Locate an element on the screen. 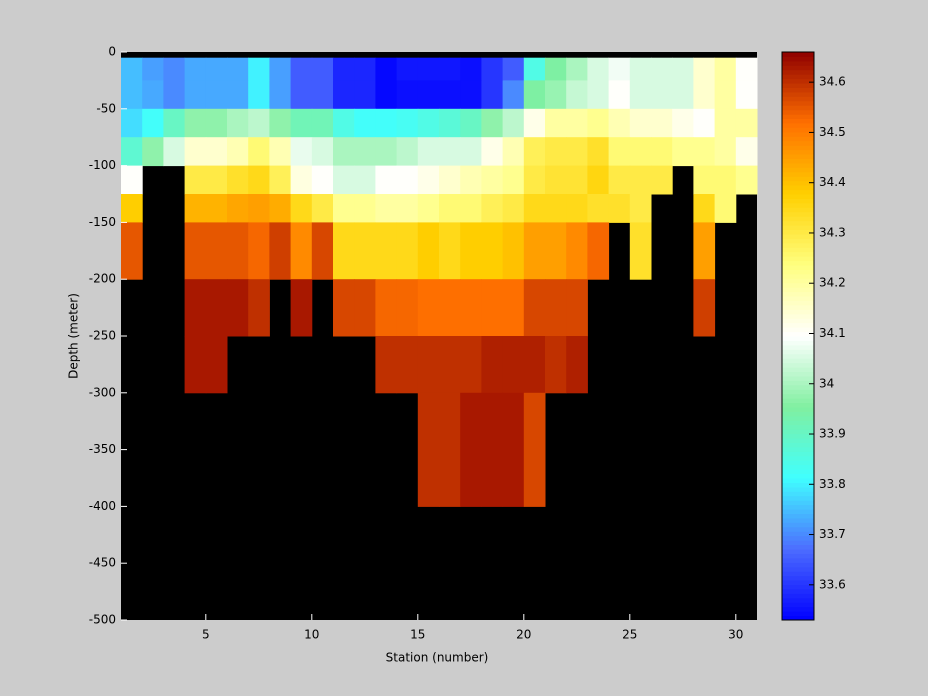 This screenshot has width=928, height=696. y-tick-label: -50 is located at coordinates (106, 108).